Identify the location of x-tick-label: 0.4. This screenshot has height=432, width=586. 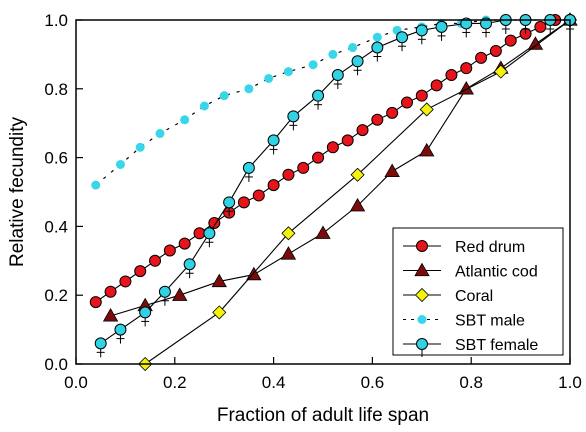
(274, 382).